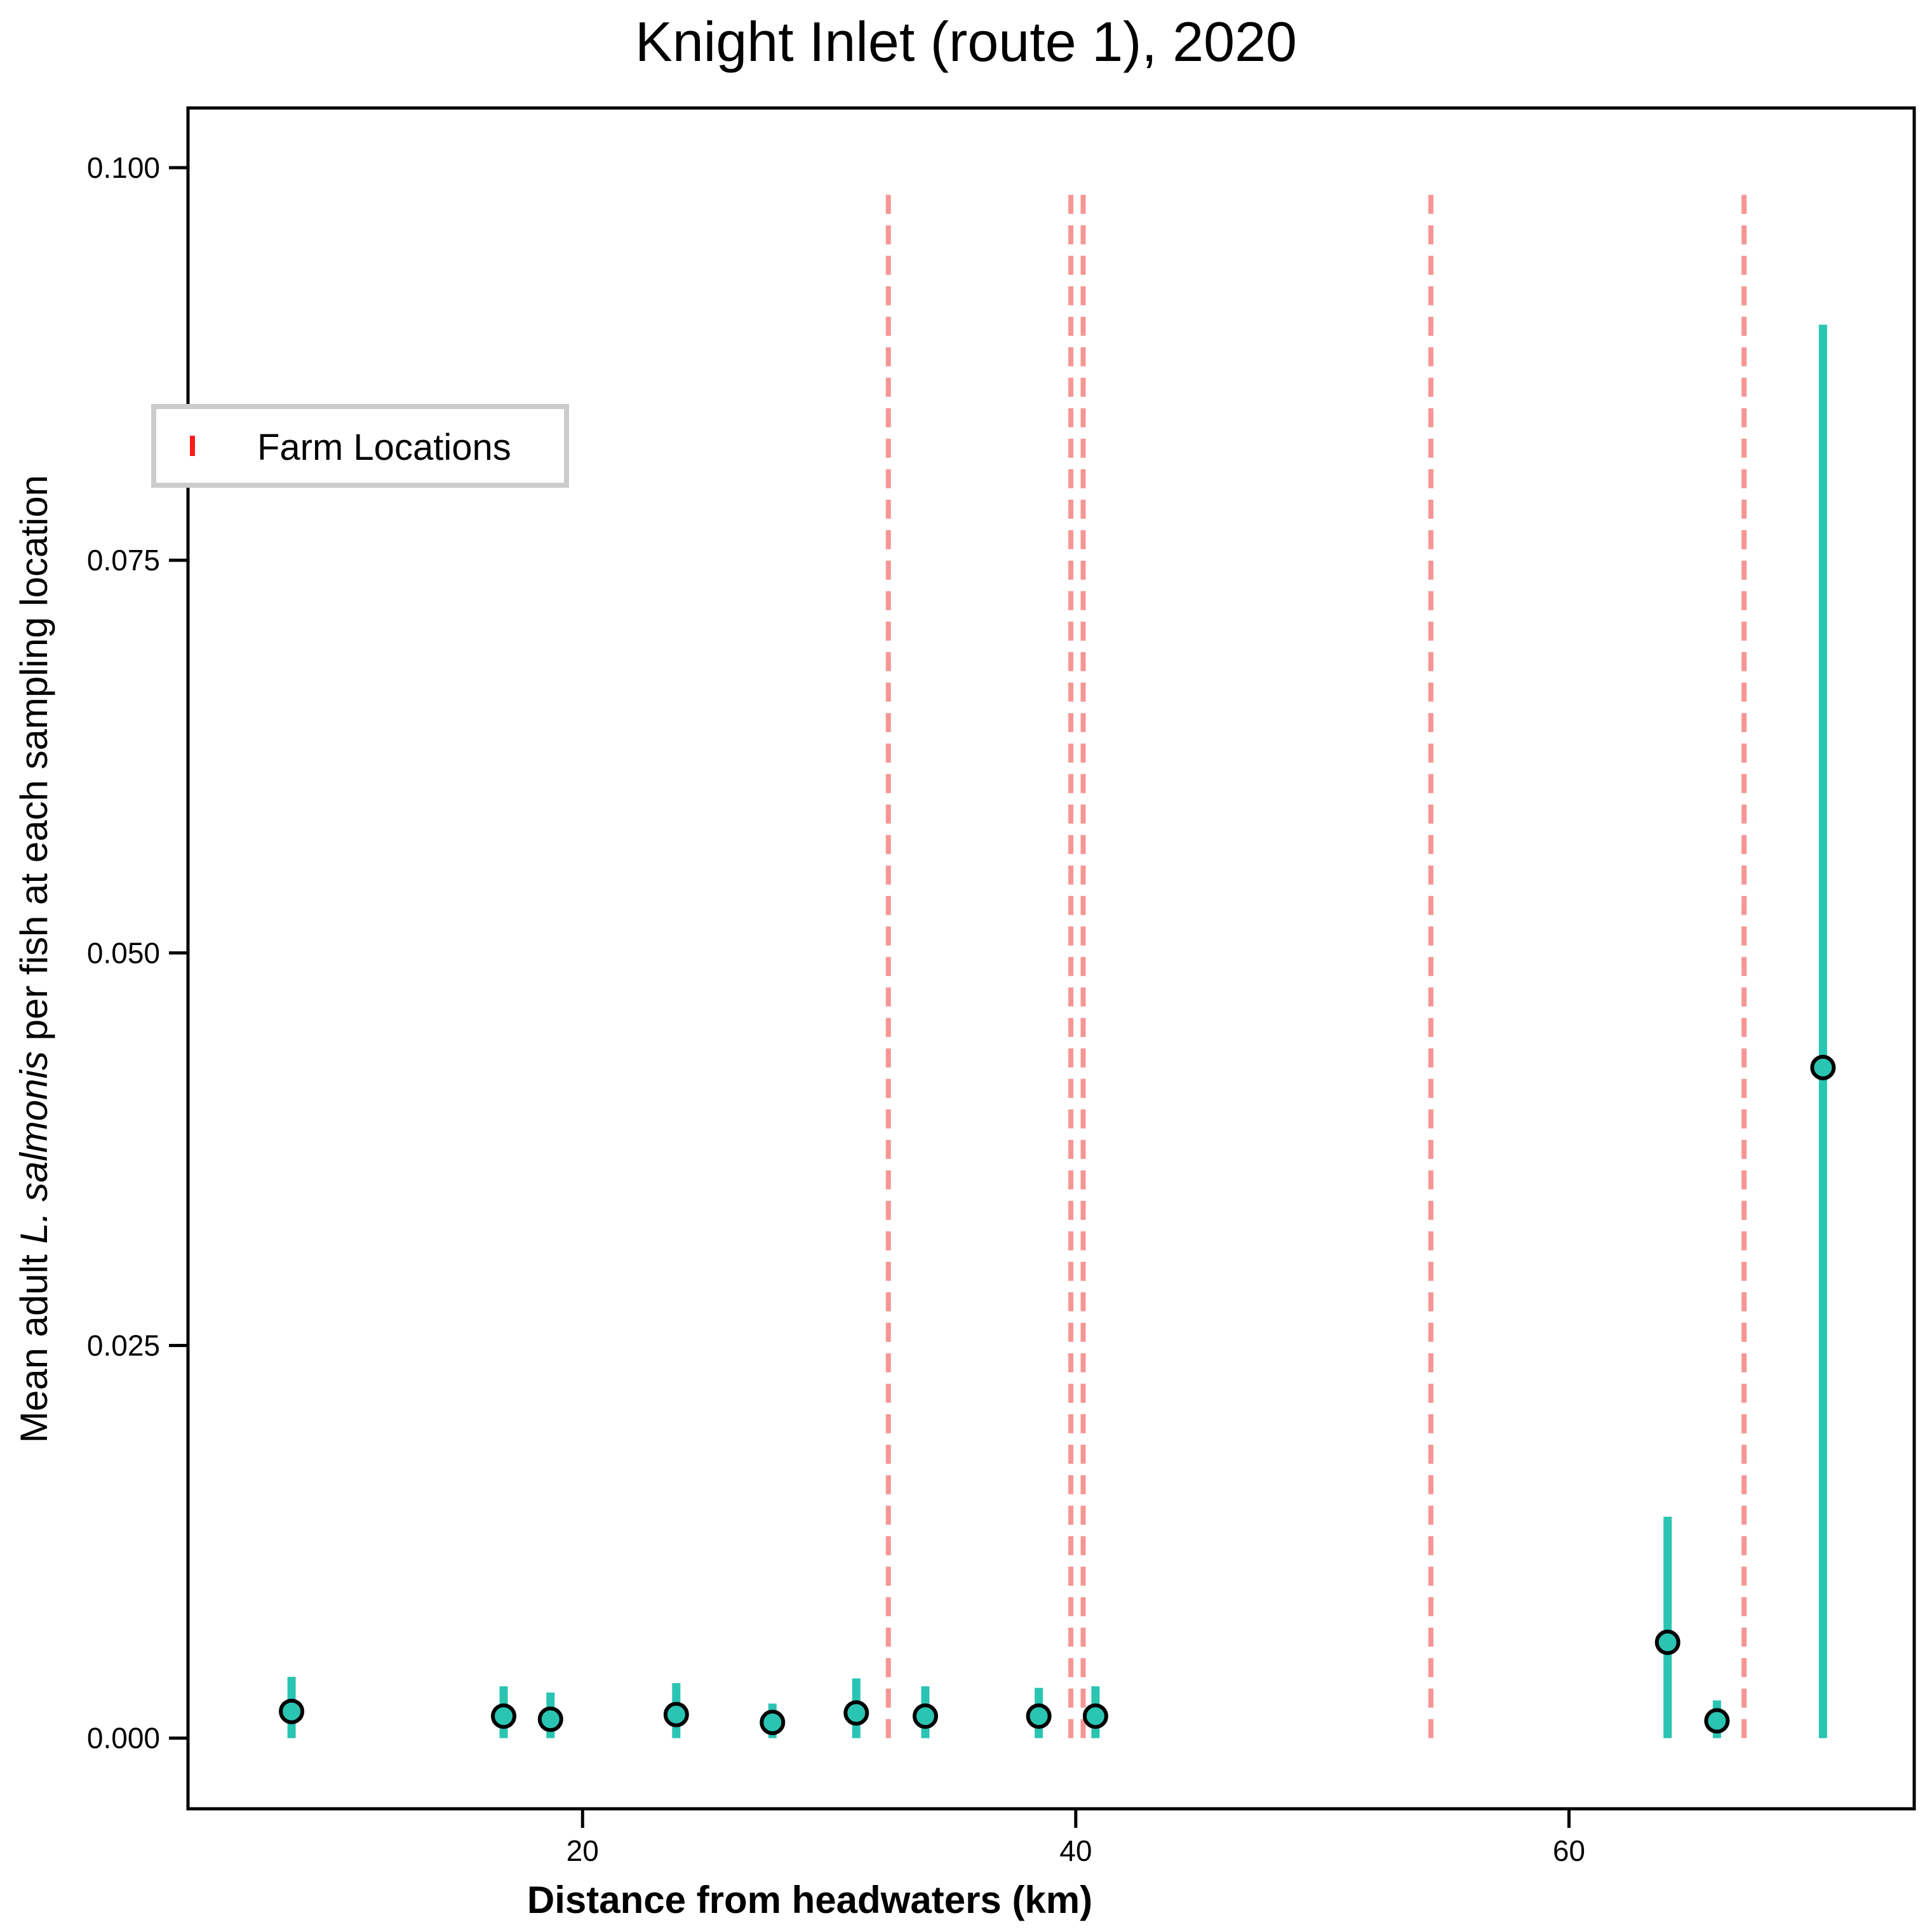 This screenshot has width=1932, height=1932. What do you see at coordinates (123, 560) in the screenshot?
I see `y-tick-label-4: 0.075` at bounding box center [123, 560].